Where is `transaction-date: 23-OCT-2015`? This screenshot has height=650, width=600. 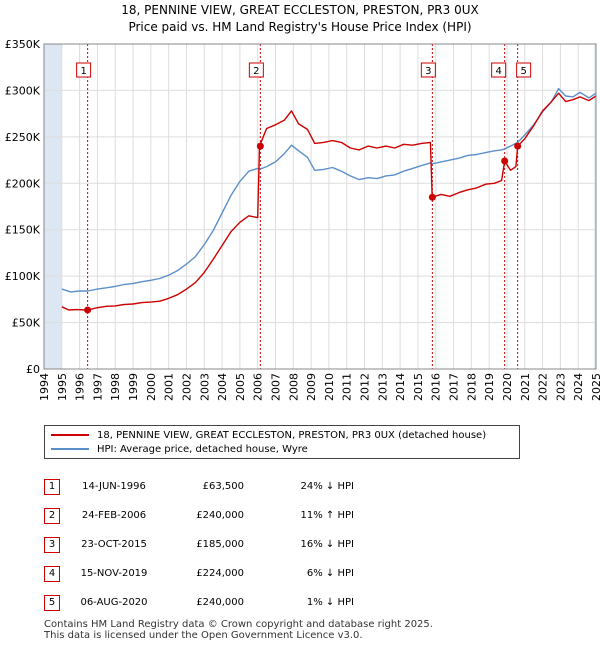
transaction-date: 23-OCT-2015 is located at coordinates (114, 544).